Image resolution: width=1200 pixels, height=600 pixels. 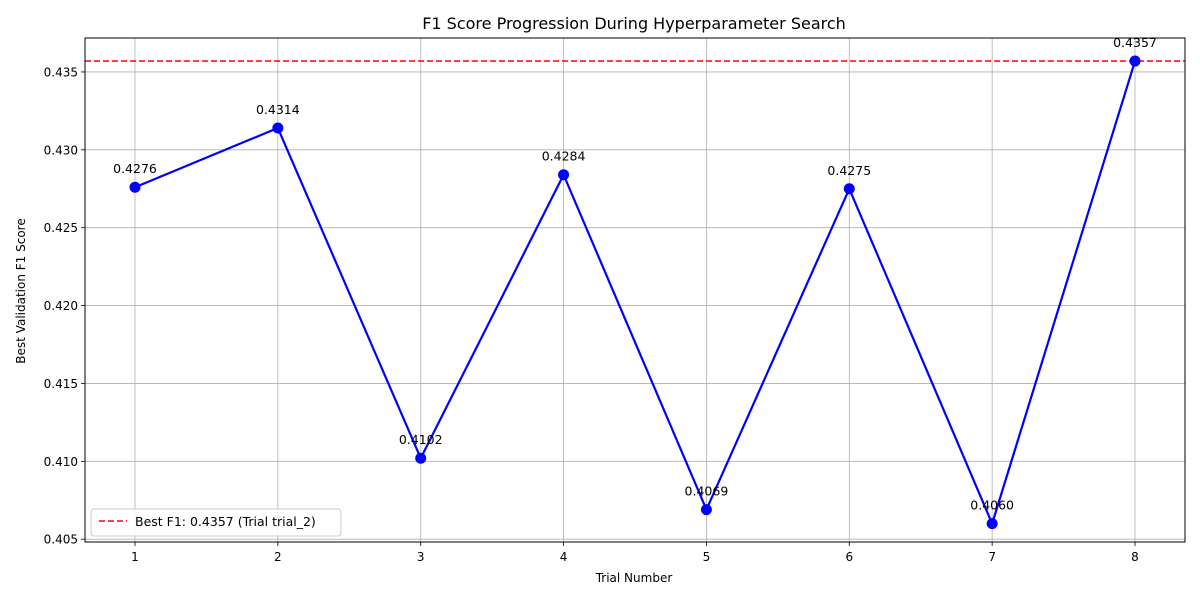 What do you see at coordinates (707, 491) in the screenshot?
I see `data-label: 0.4069` at bounding box center [707, 491].